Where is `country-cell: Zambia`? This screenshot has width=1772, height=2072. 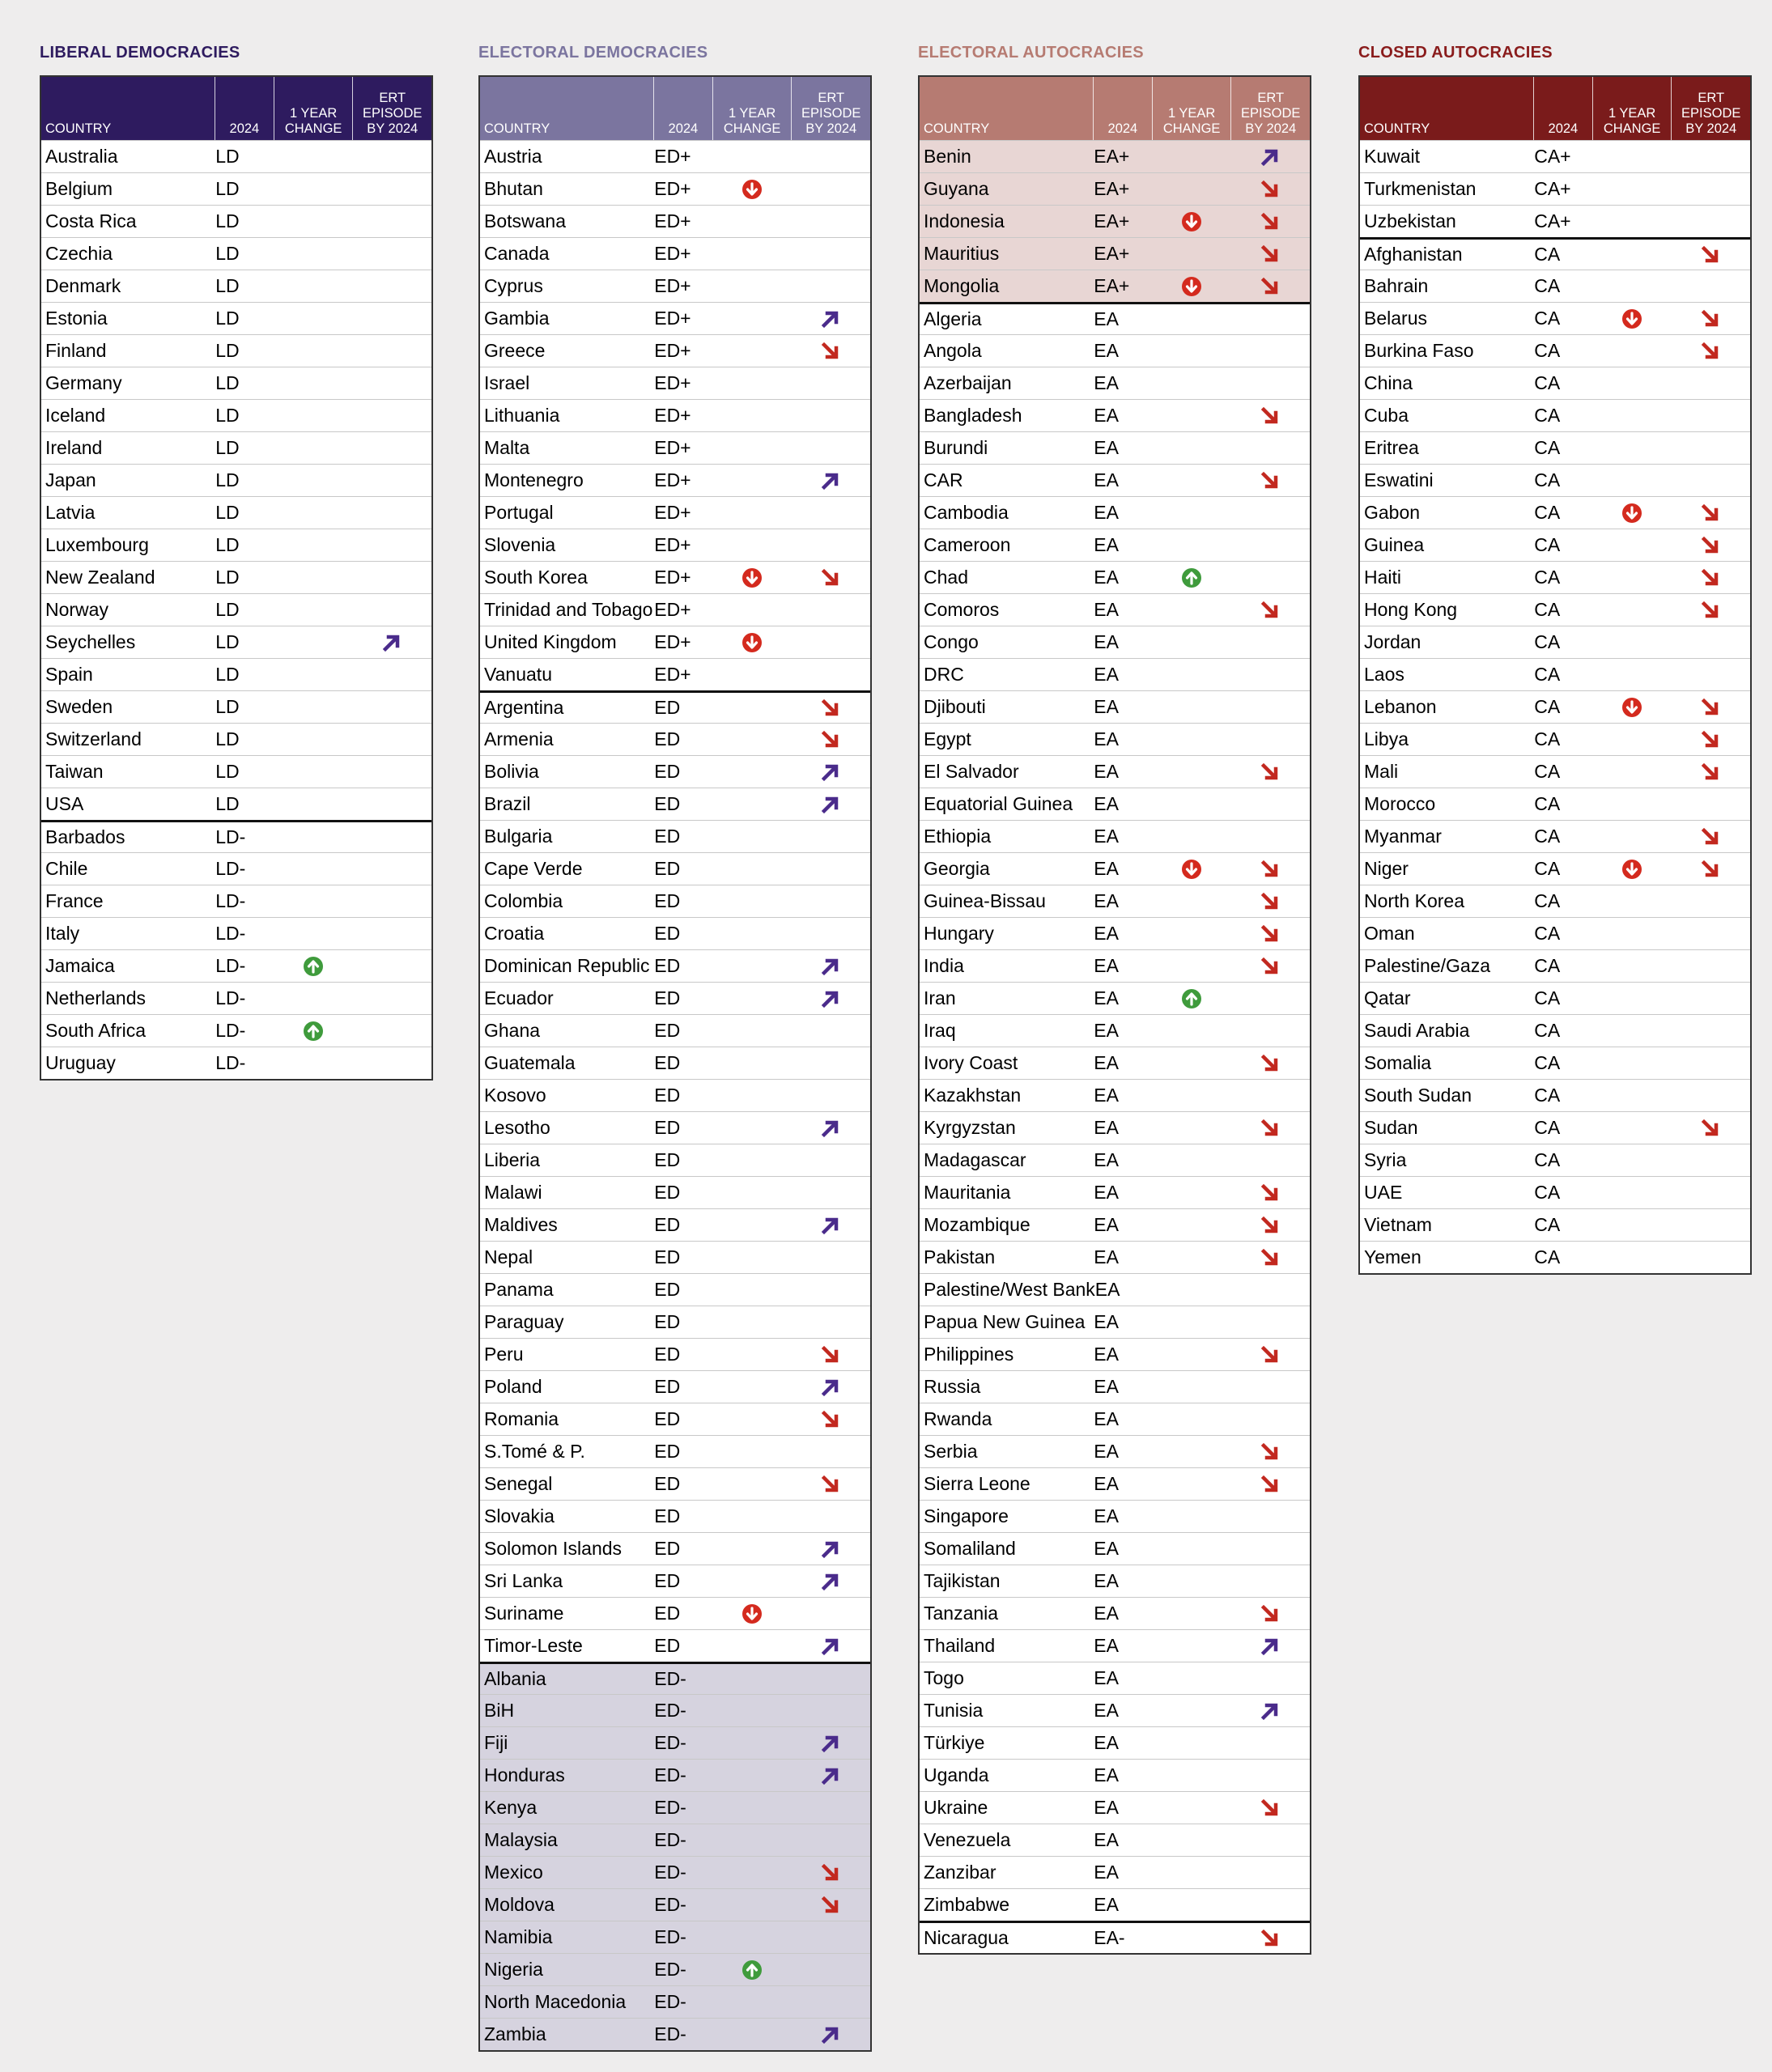 country-cell: Zambia is located at coordinates (515, 2033).